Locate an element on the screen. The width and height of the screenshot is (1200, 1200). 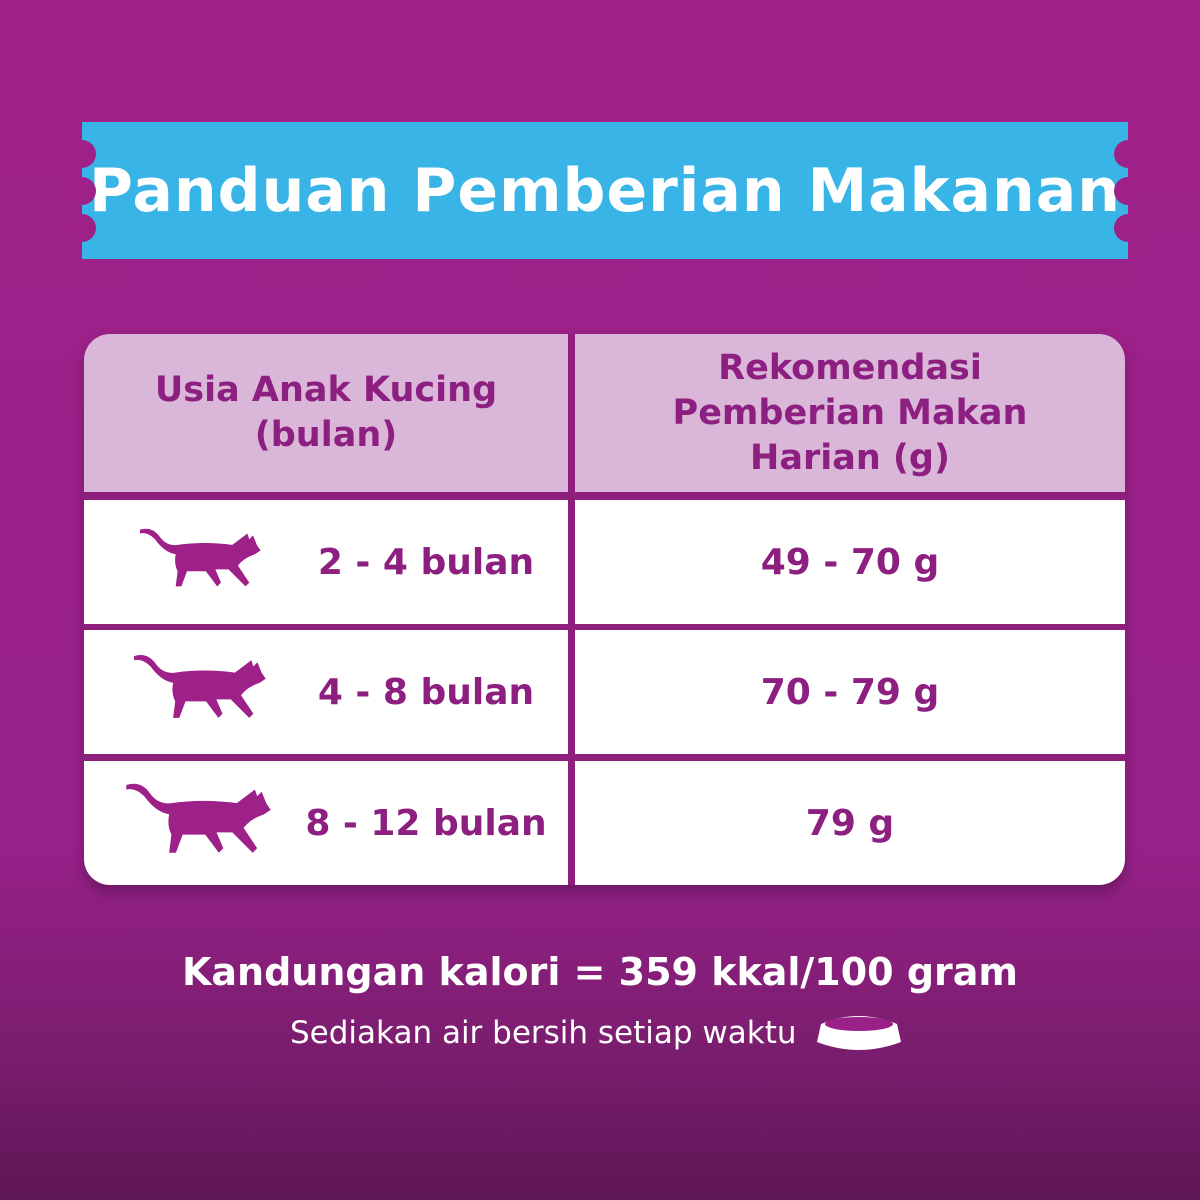
table-row-age: 4 - 8 bulan is located at coordinates (326, 692).